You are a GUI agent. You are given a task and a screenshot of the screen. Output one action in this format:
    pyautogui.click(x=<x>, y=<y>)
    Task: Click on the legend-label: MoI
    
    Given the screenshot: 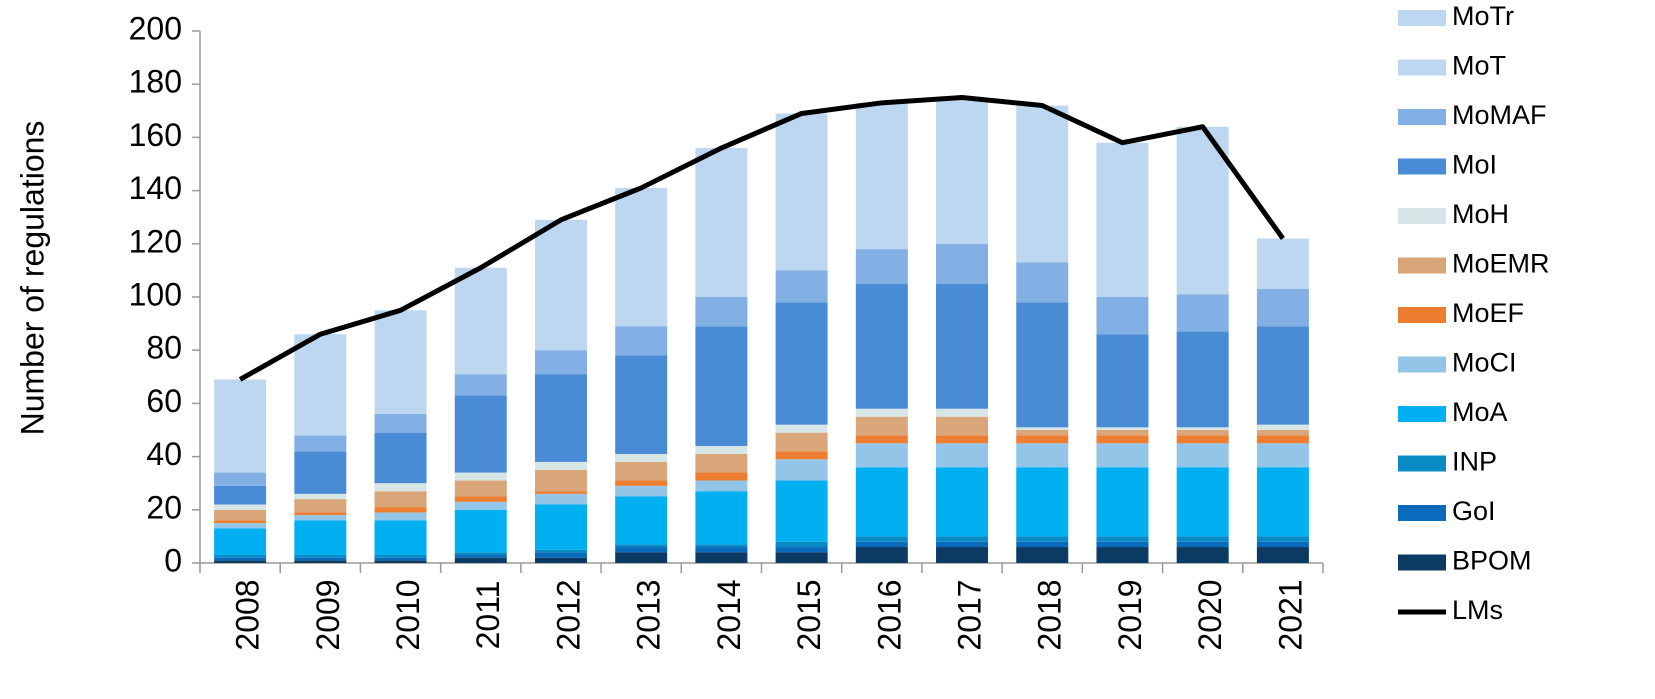 What is the action you would take?
    pyautogui.click(x=1474, y=165)
    